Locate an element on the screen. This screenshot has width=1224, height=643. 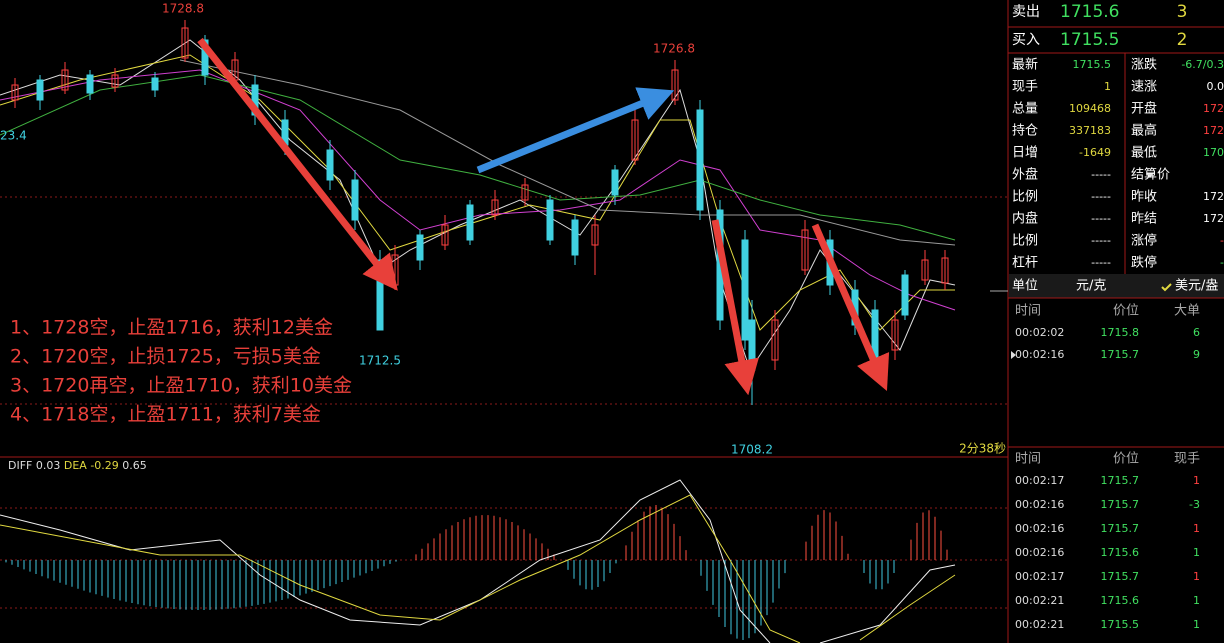
annotation: 2、1720空，止损1725，亏损5美金 is located at coordinates (165, 357).